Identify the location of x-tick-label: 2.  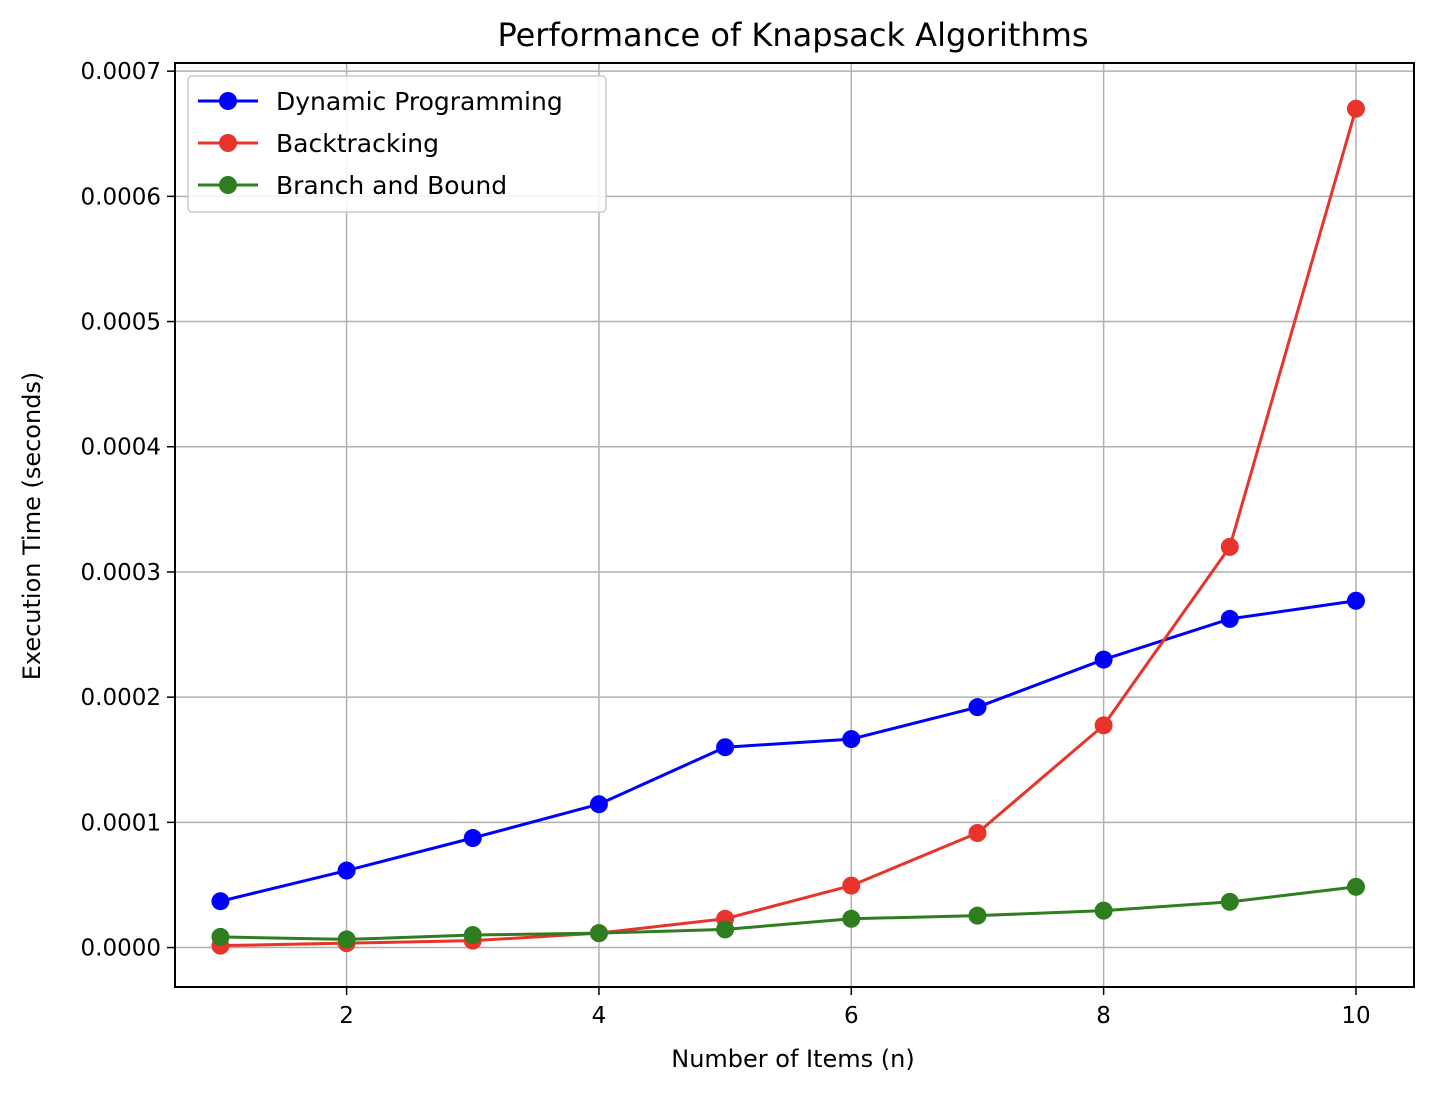
(346, 1016).